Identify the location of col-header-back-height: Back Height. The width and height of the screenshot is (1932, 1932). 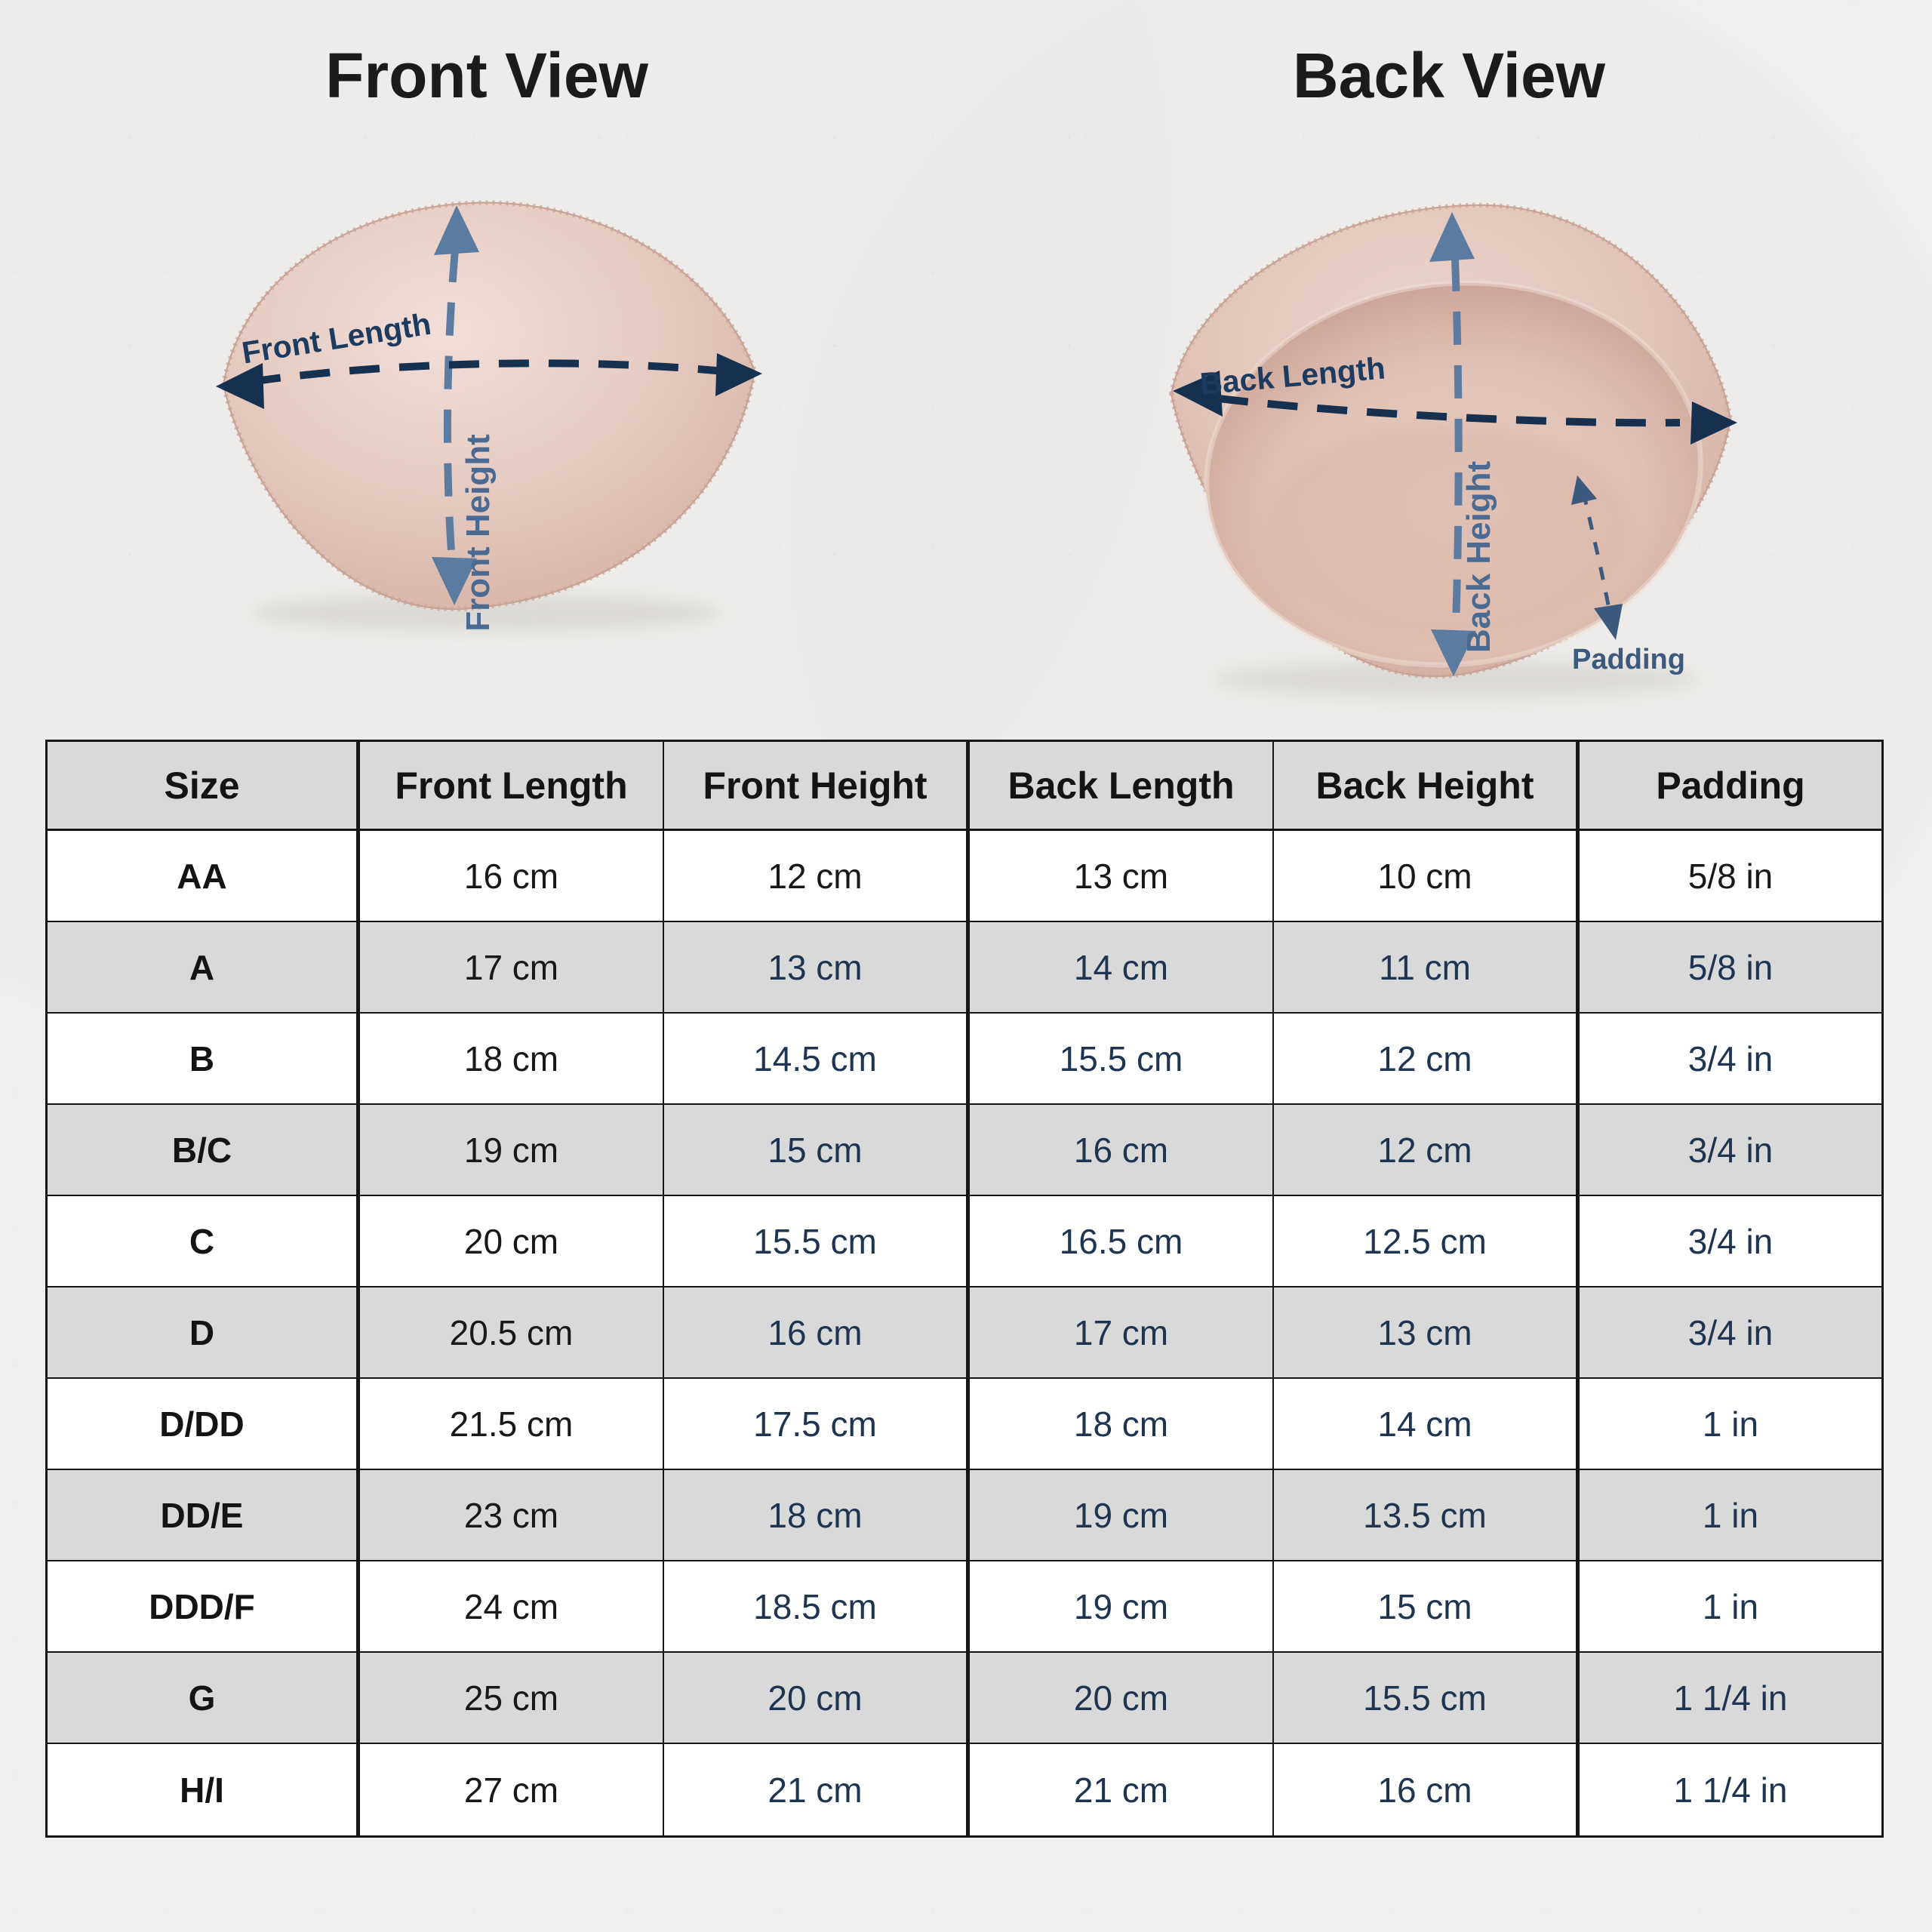
(1427, 786).